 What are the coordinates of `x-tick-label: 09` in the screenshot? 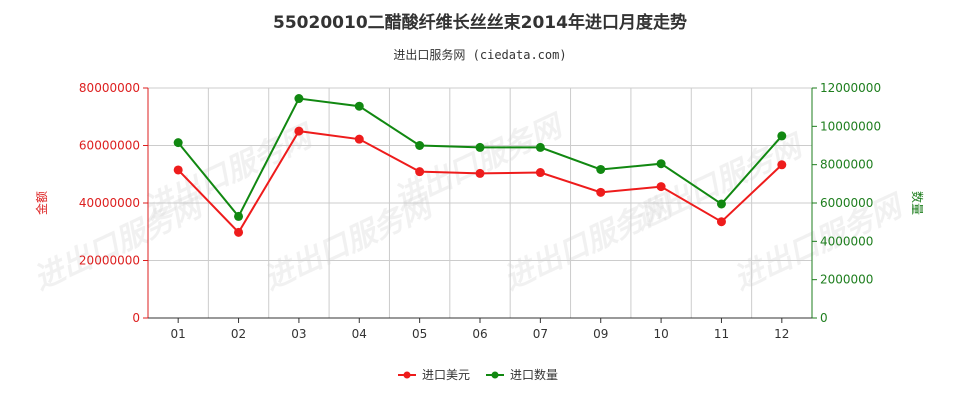 It's located at (600, 334).